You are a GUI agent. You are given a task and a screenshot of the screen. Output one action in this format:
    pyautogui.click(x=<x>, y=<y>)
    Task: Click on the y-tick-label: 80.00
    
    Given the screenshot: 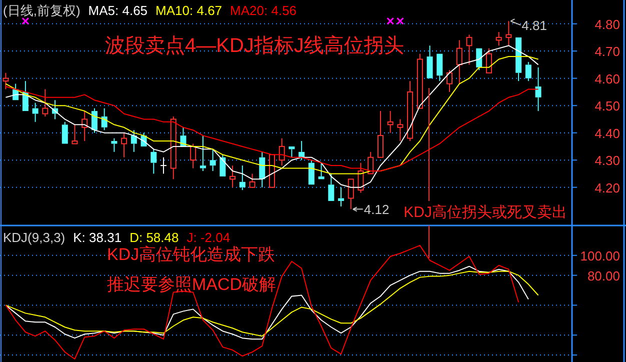 What is the action you would take?
    pyautogui.click(x=603, y=276)
    